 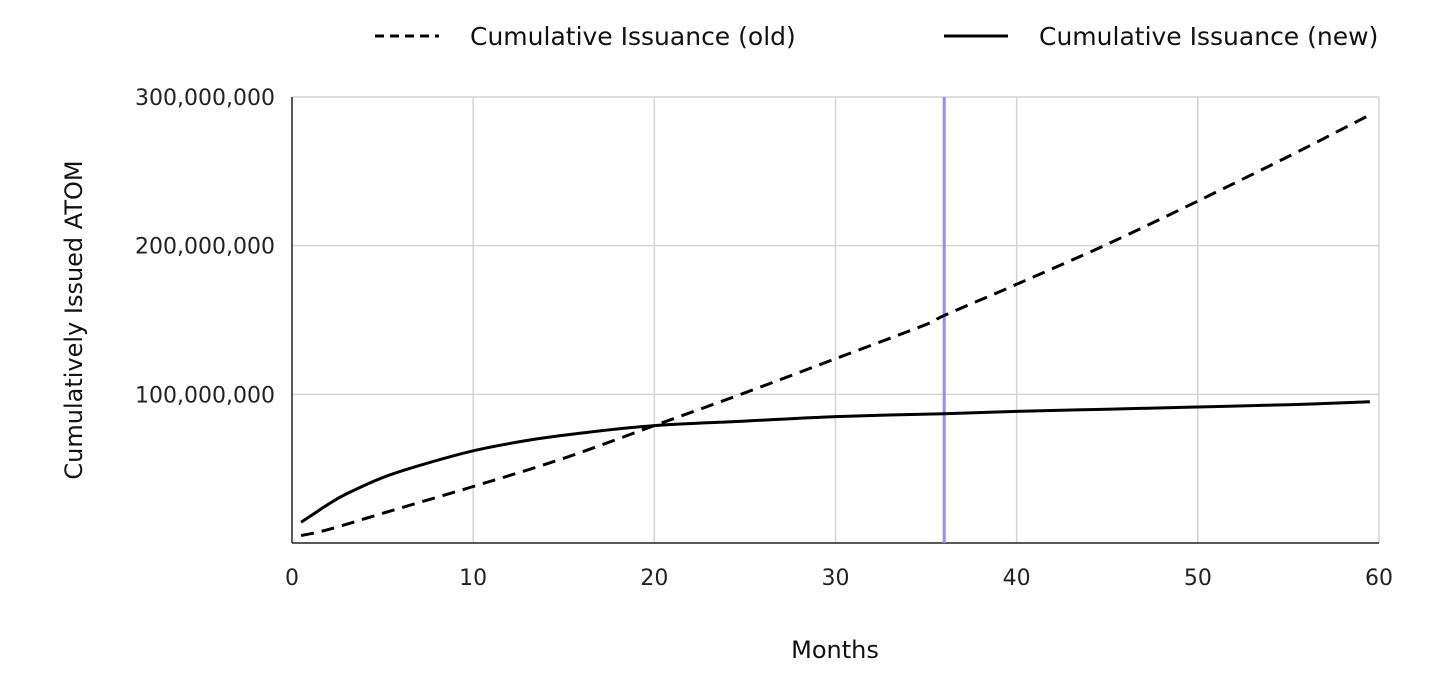 What do you see at coordinates (835, 462) in the screenshot?
I see `series-line-new` at bounding box center [835, 462].